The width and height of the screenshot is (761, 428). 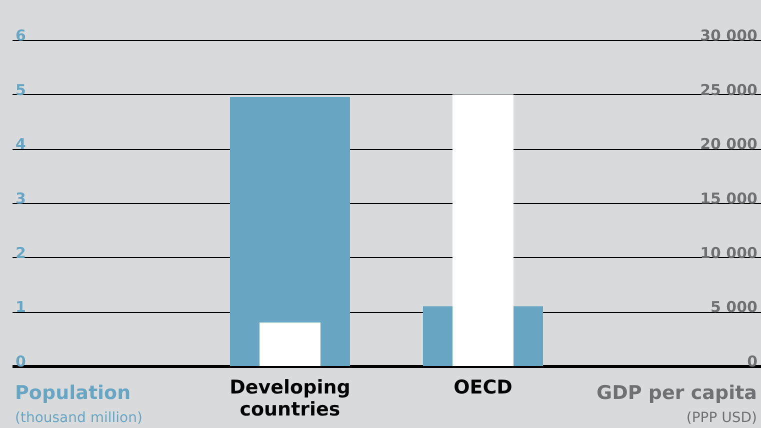 What do you see at coordinates (729, 144) in the screenshot?
I see `y2-tick-label: 20 000` at bounding box center [729, 144].